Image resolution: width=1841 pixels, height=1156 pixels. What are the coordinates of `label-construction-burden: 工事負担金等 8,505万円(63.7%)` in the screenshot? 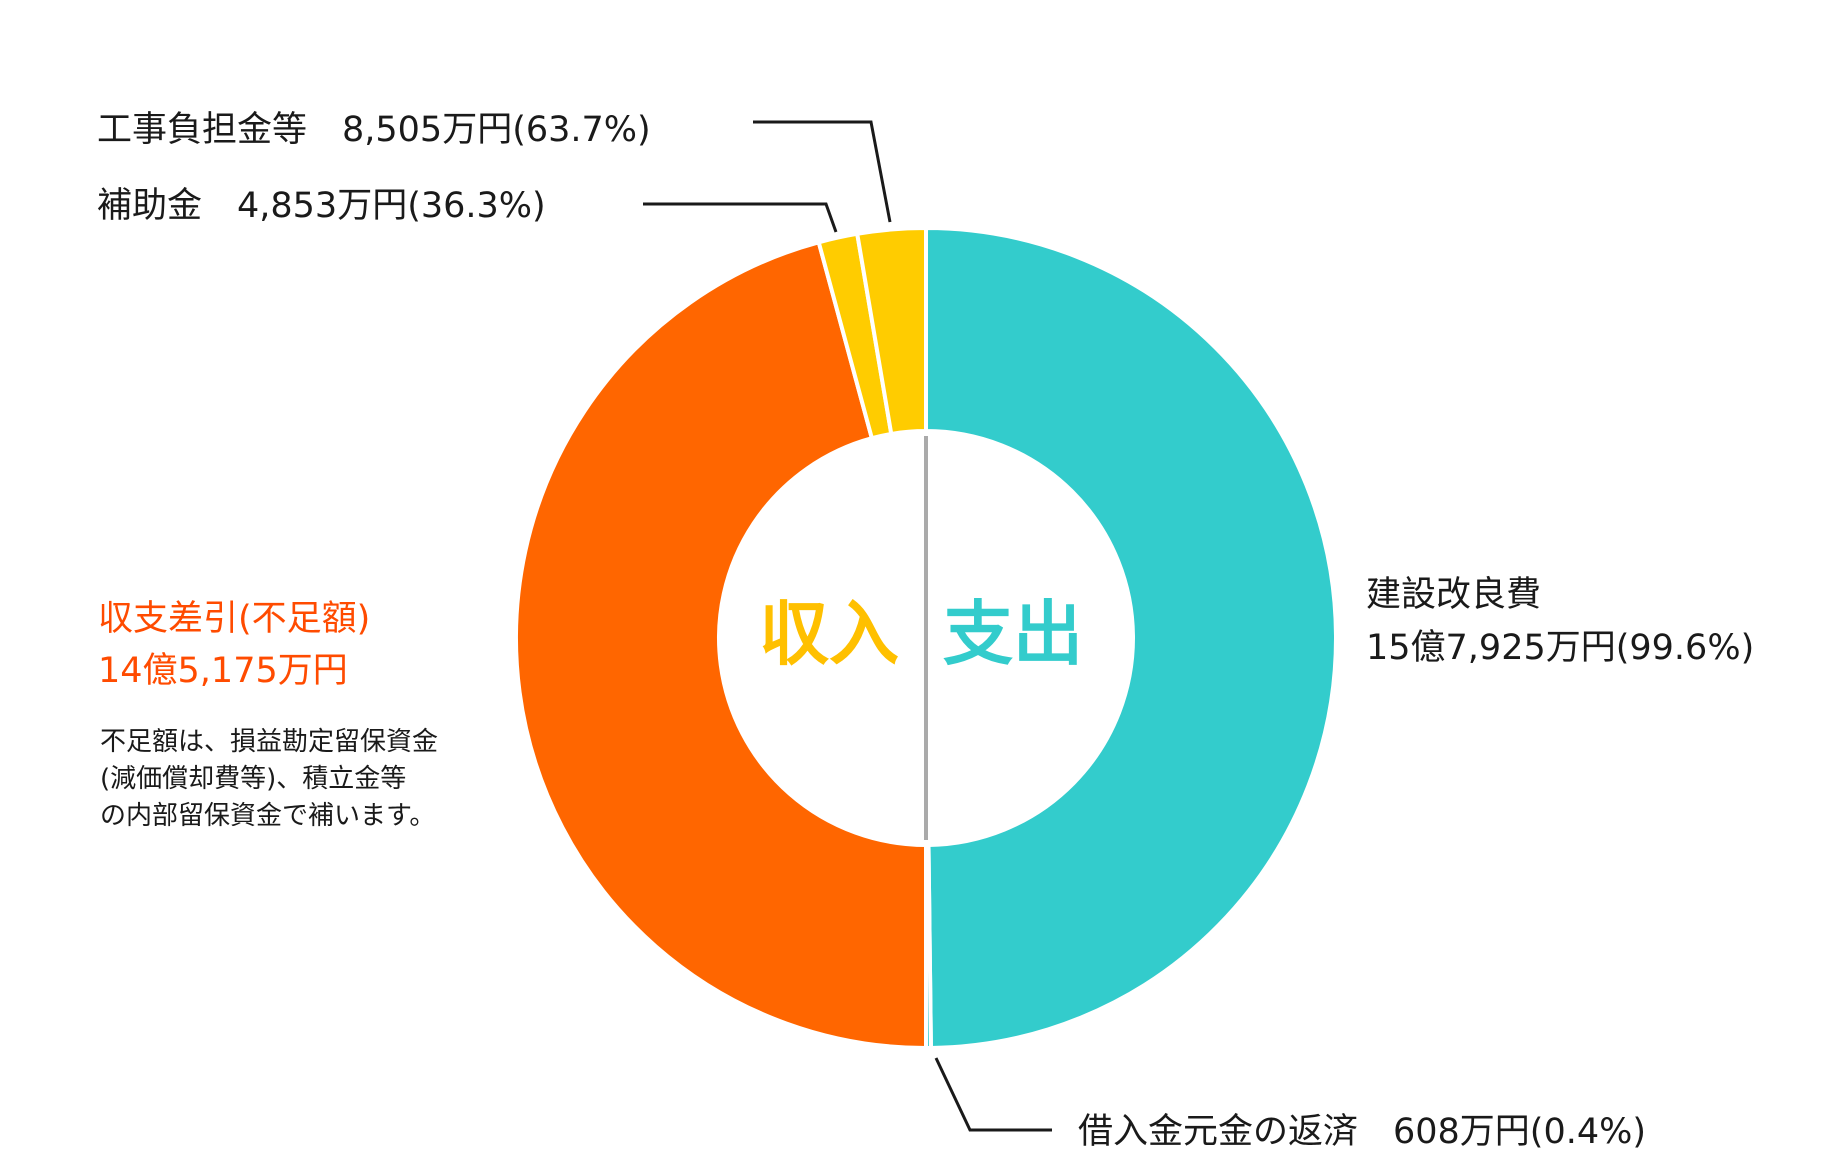 It's located at (374, 130).